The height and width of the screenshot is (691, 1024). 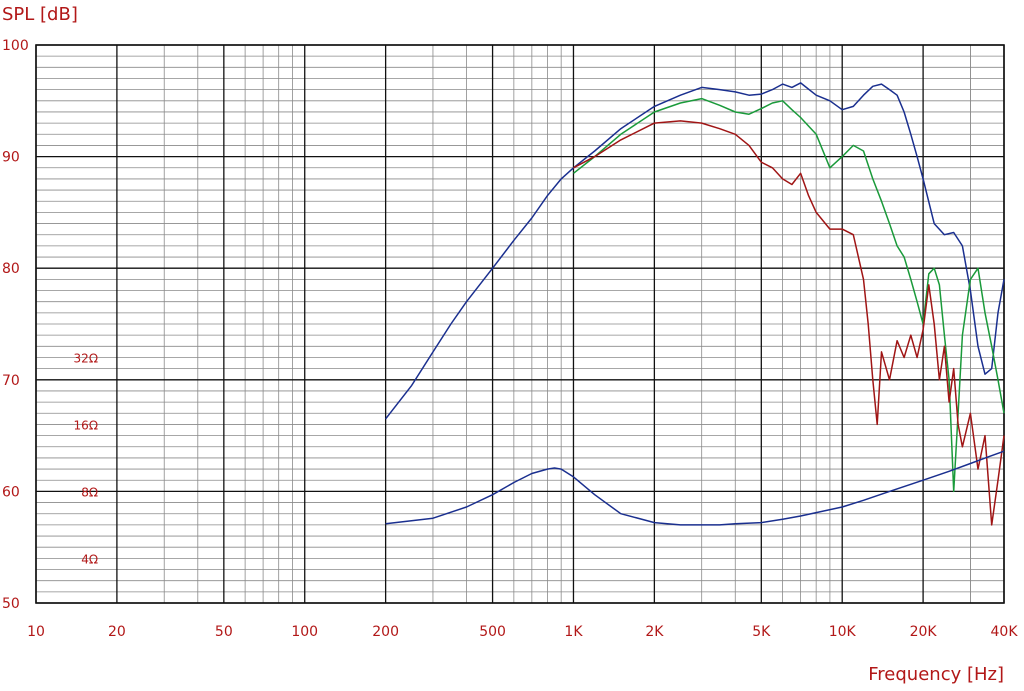 I want to click on x-axis-label: Frequency [Hz], so click(x=936, y=674).